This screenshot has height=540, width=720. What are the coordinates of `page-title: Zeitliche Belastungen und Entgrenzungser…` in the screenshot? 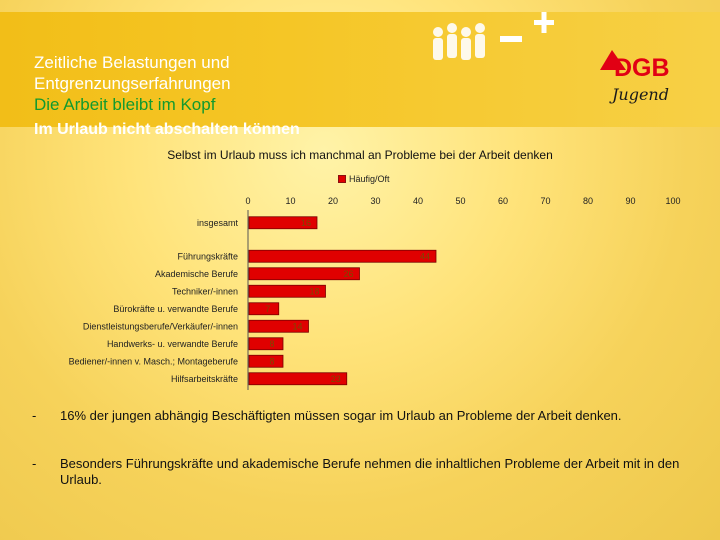 It's located at (132, 73).